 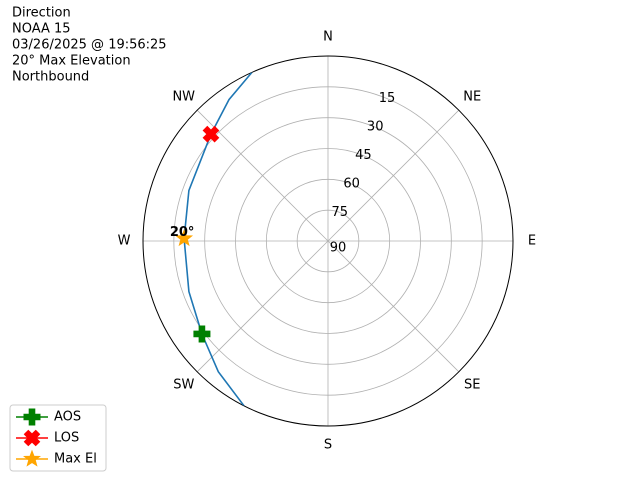 What do you see at coordinates (532, 241) in the screenshot?
I see `theta-tick-label: E` at bounding box center [532, 241].